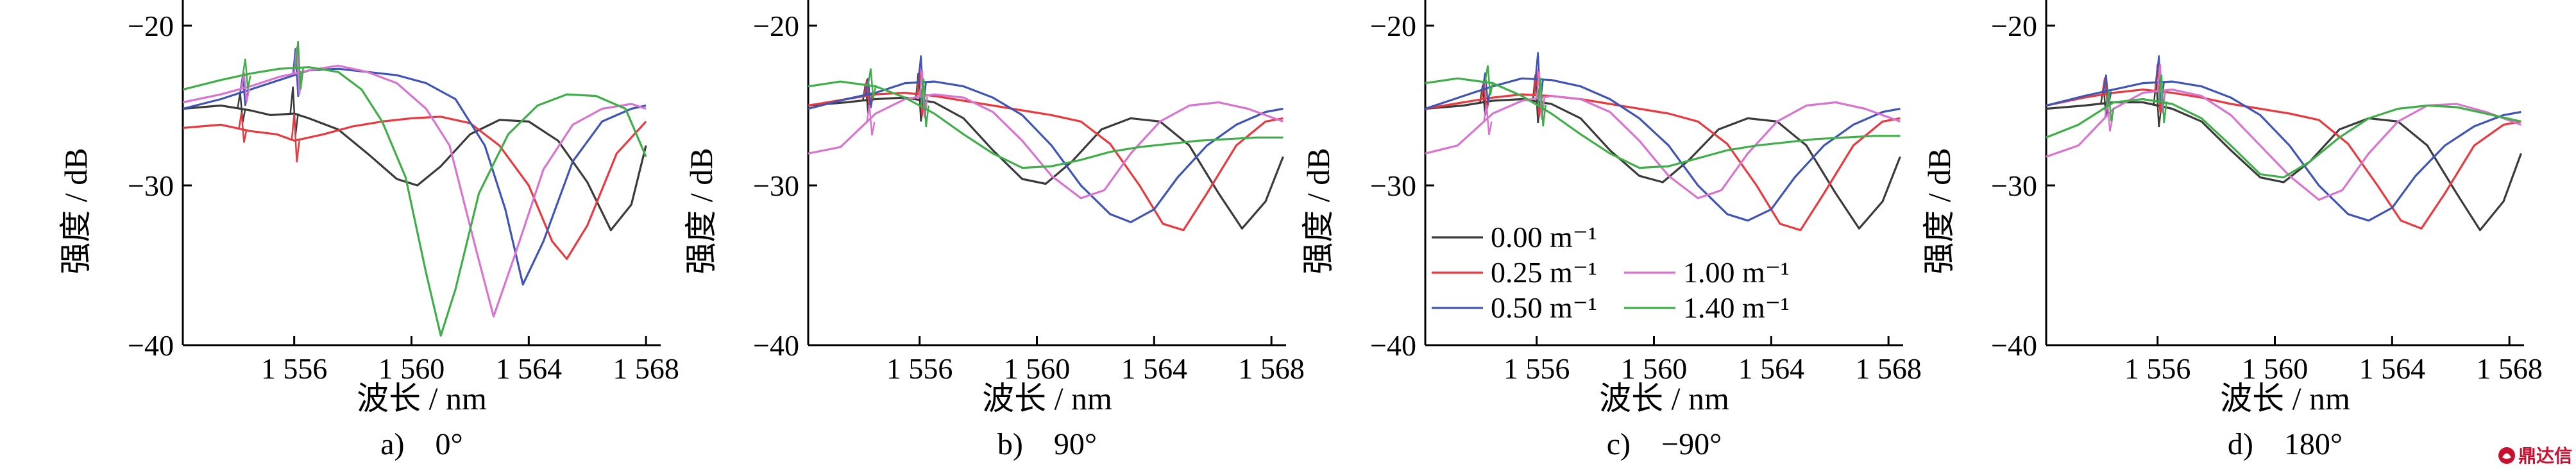  What do you see at coordinates (1047, 444) in the screenshot?
I see `panel-caption: b) 90°` at bounding box center [1047, 444].